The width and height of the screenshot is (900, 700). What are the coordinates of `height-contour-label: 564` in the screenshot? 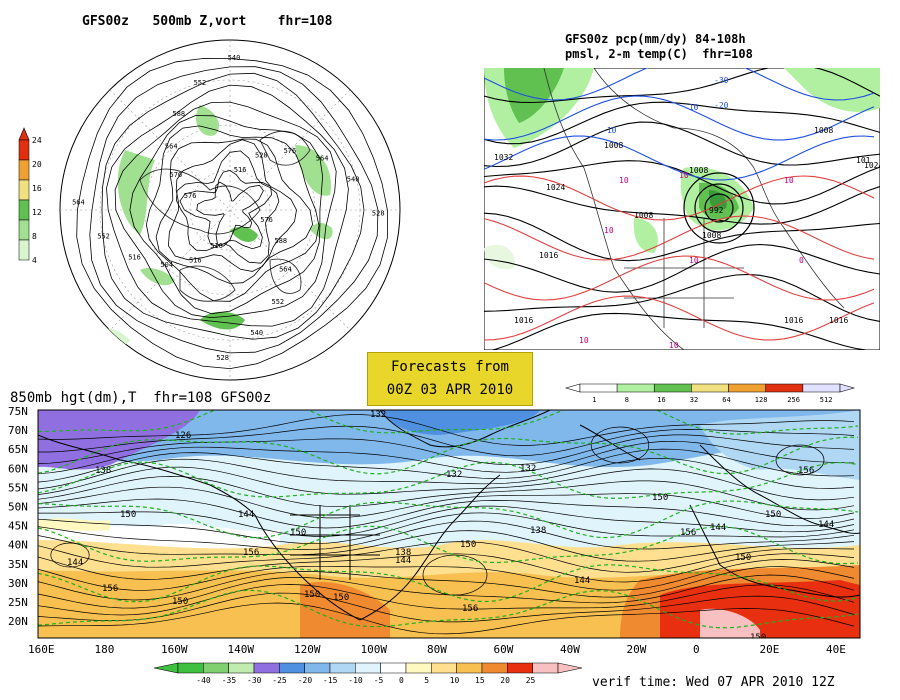 It's located at (78, 202).